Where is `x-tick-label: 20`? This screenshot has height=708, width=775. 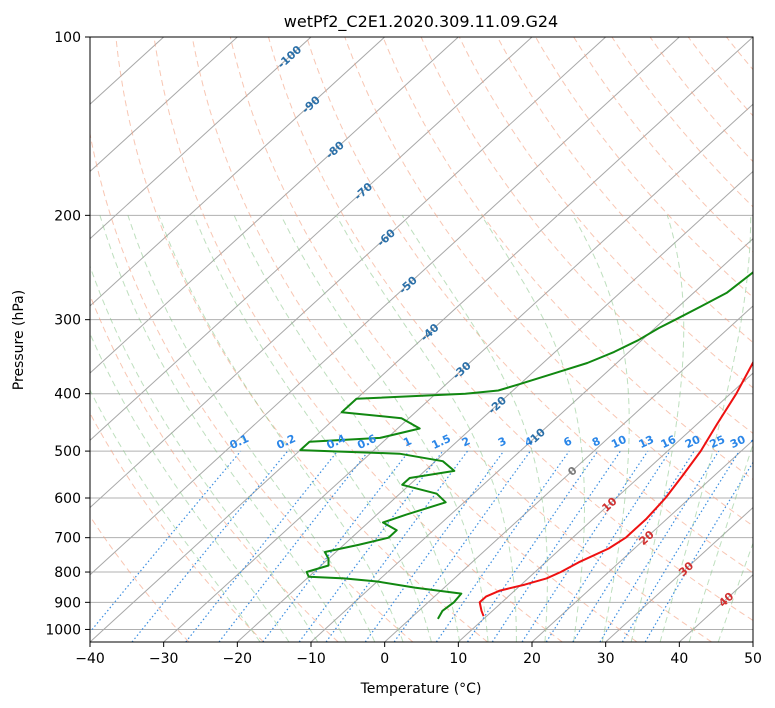
x-tick-label: 20 is located at coordinates (532, 659).